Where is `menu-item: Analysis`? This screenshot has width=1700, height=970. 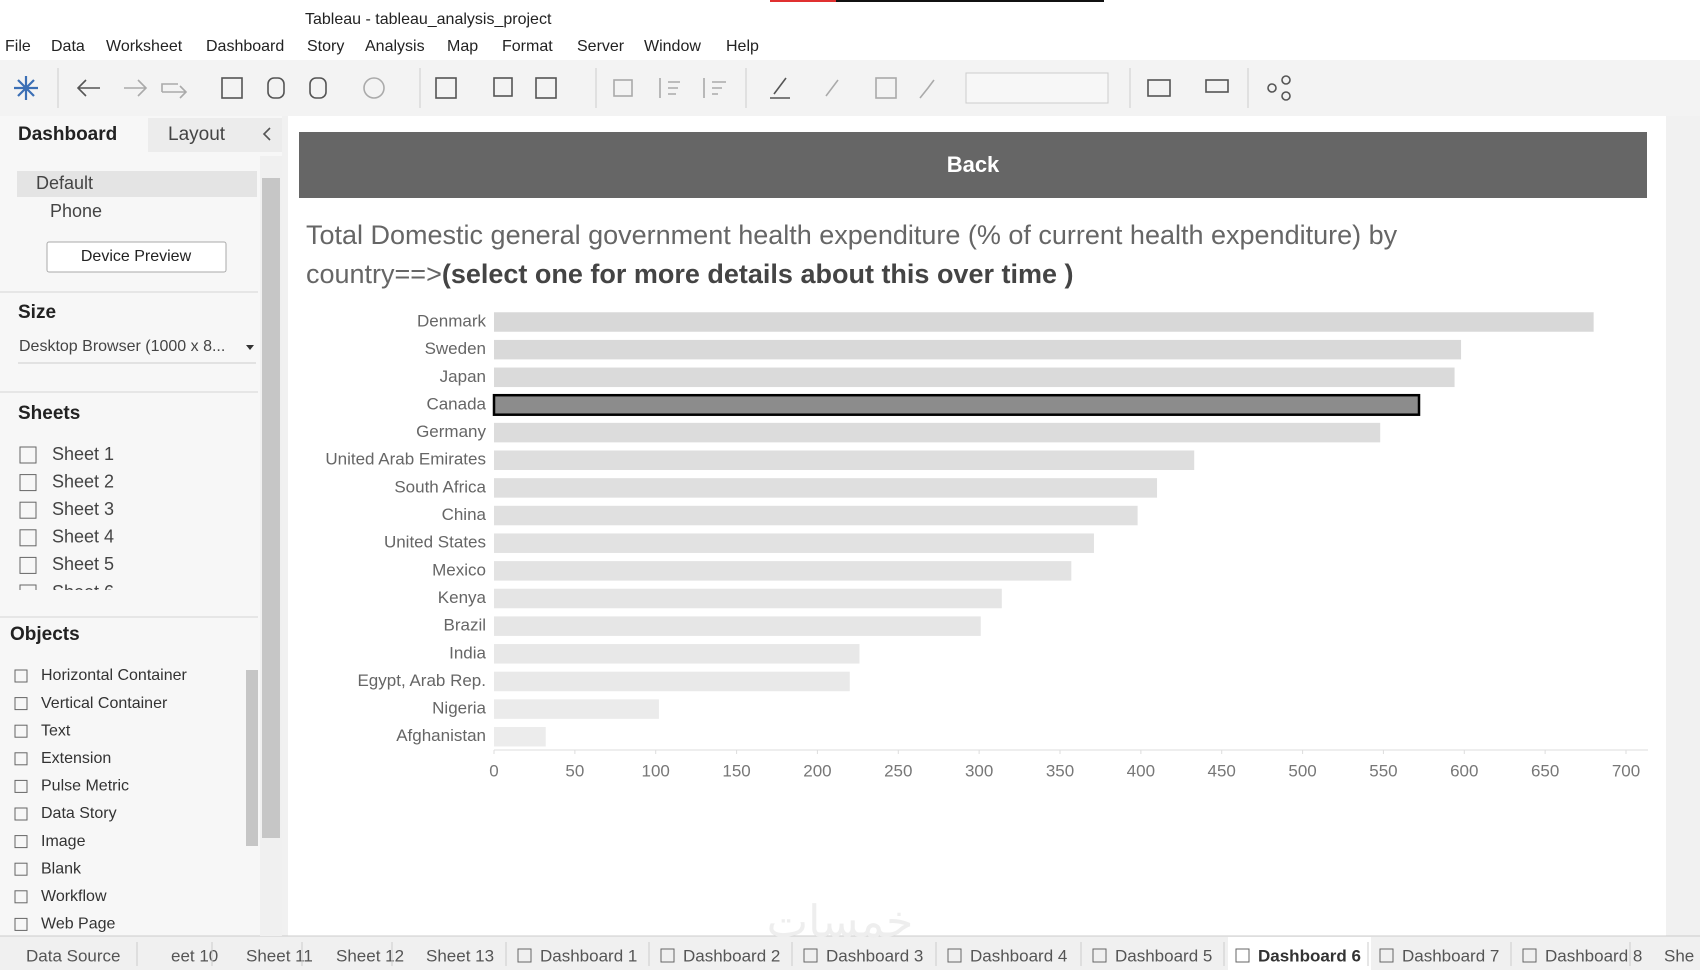
menu-item: Analysis is located at coordinates (395, 46).